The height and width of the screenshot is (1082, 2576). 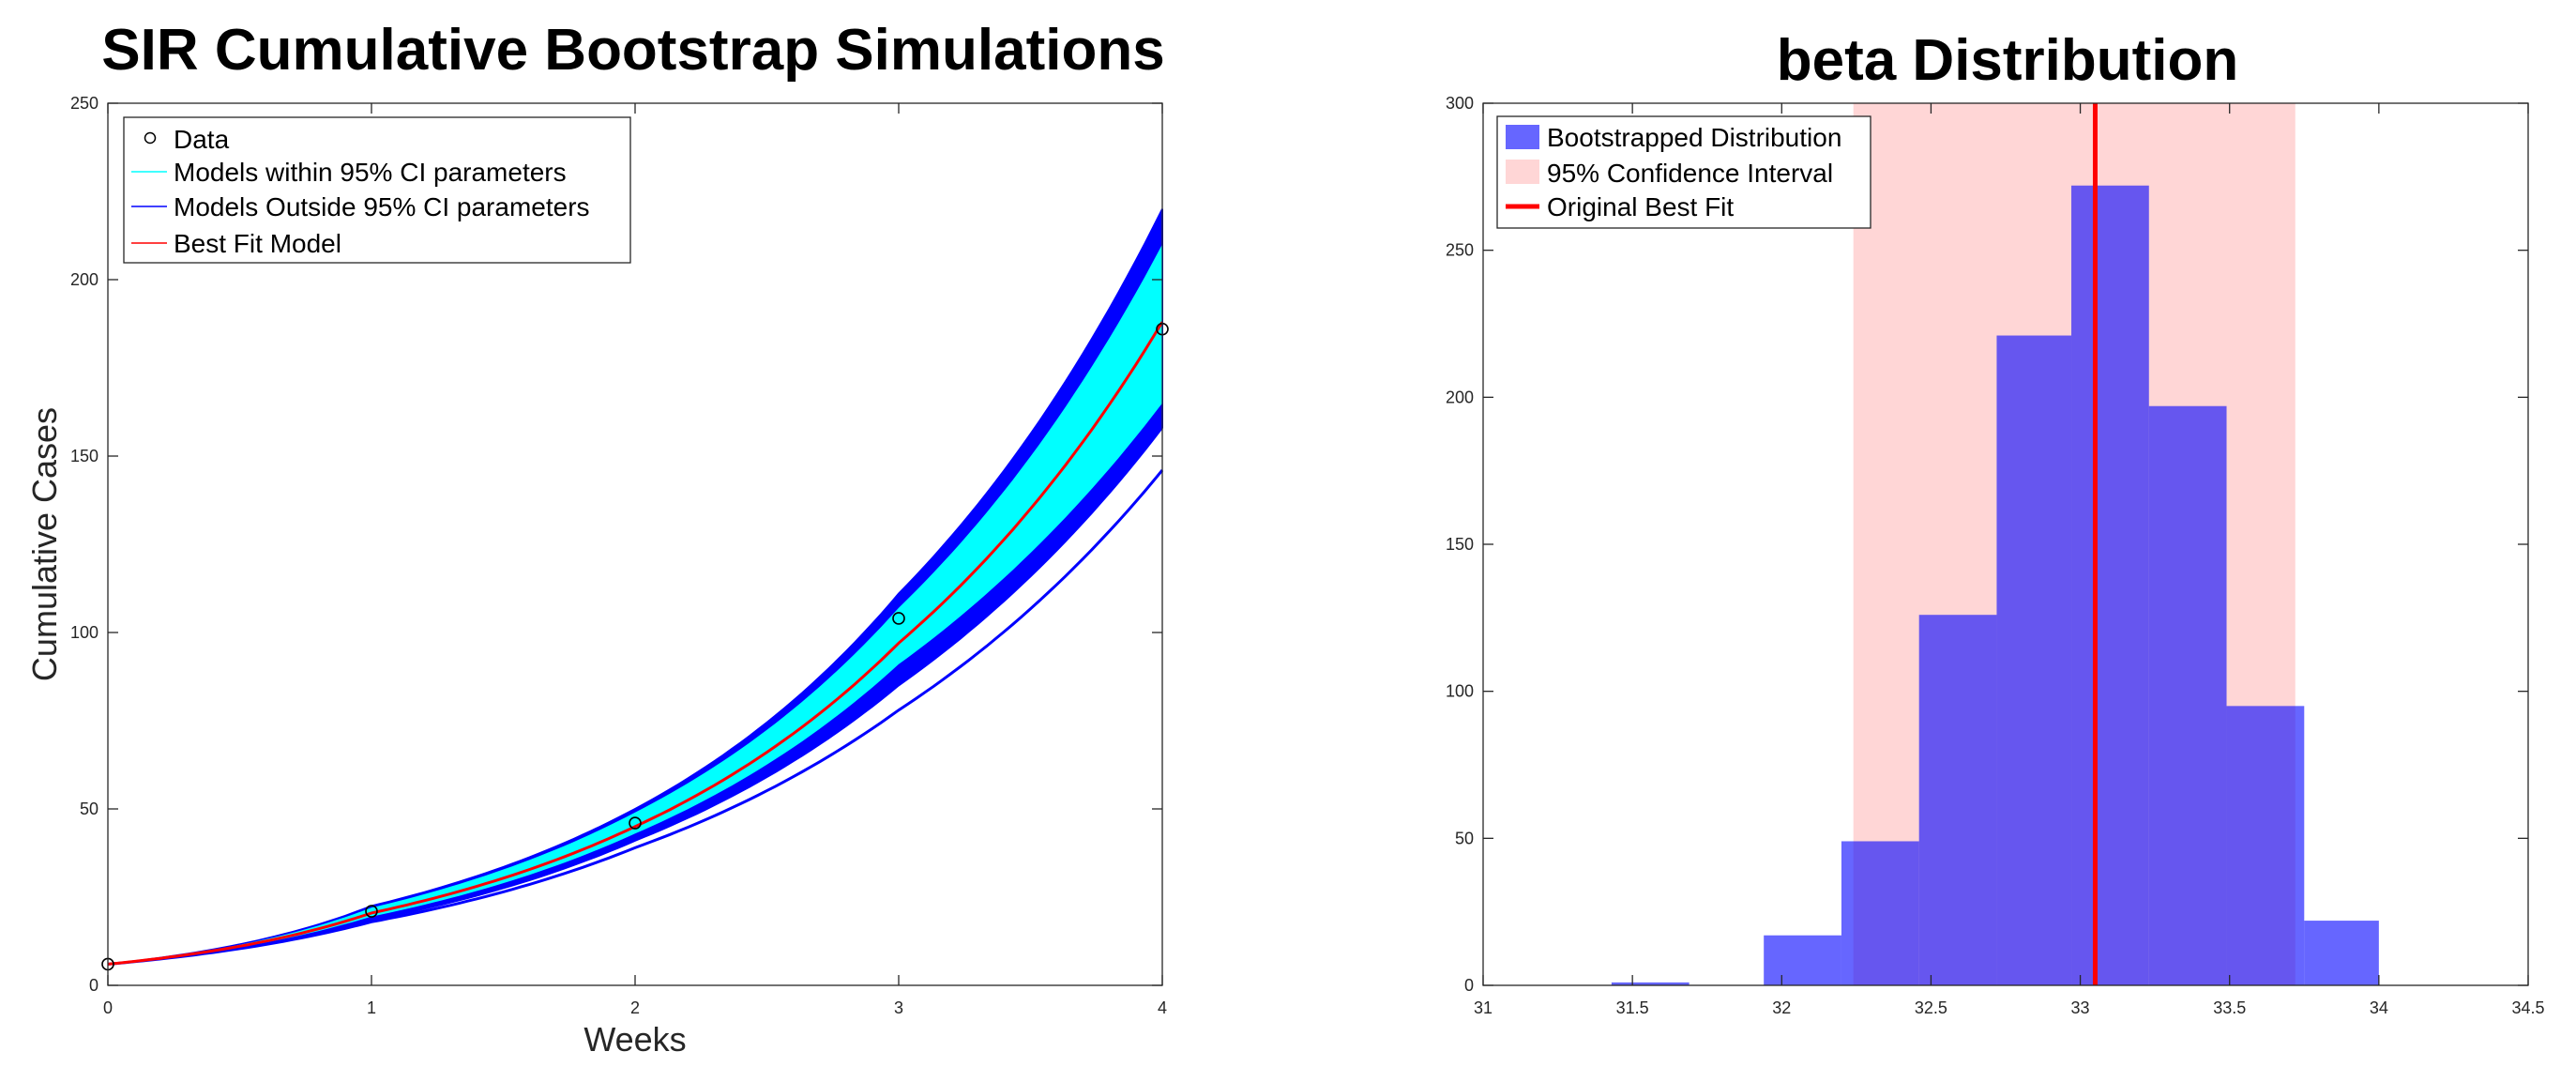 What do you see at coordinates (632, 50) in the screenshot?
I see `sir-chart-title: SIR Cumulative Bootstrap Simulations` at bounding box center [632, 50].